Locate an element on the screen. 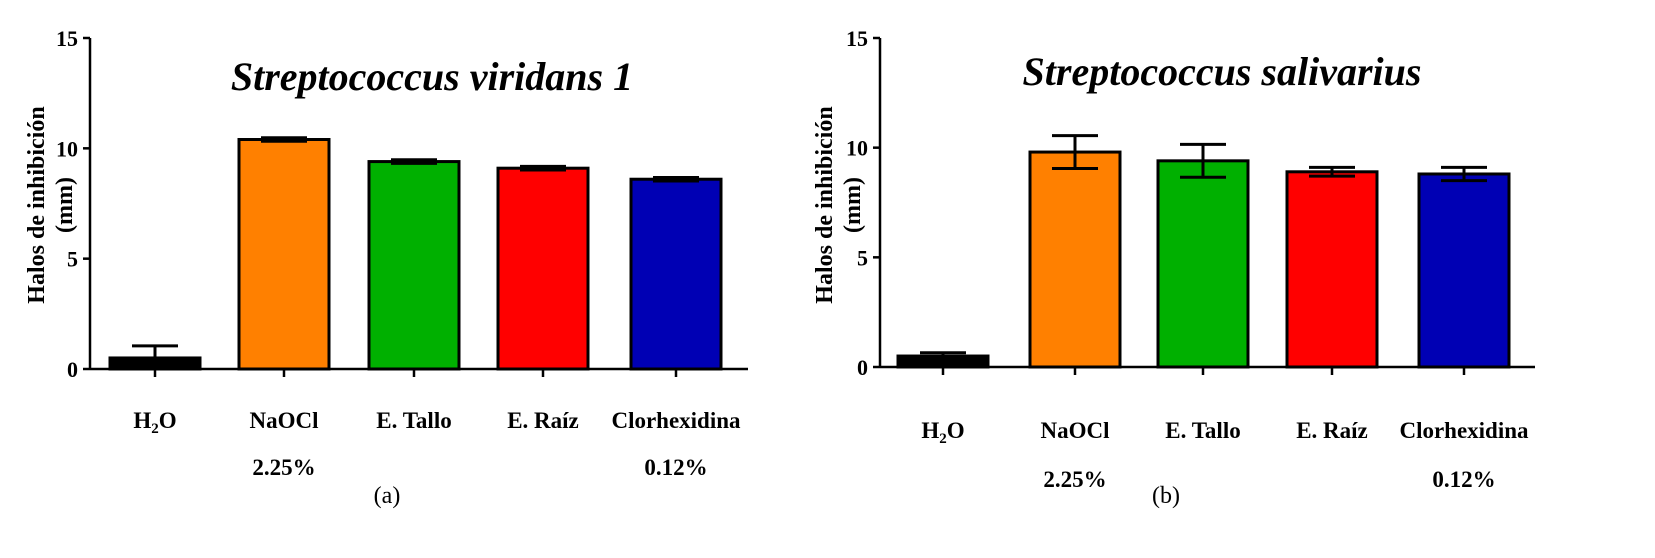  chart-title: Streptococcus viridans 1 is located at coordinates (432, 76).